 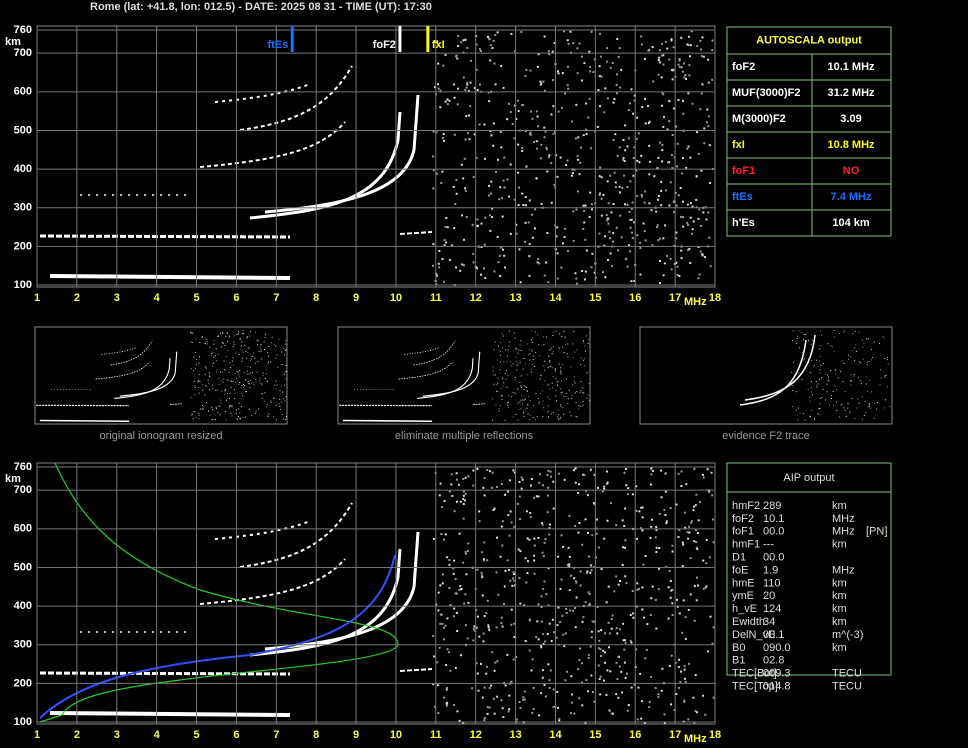 What do you see at coordinates (117, 735) in the screenshot?
I see `x-tick-label: 3` at bounding box center [117, 735].